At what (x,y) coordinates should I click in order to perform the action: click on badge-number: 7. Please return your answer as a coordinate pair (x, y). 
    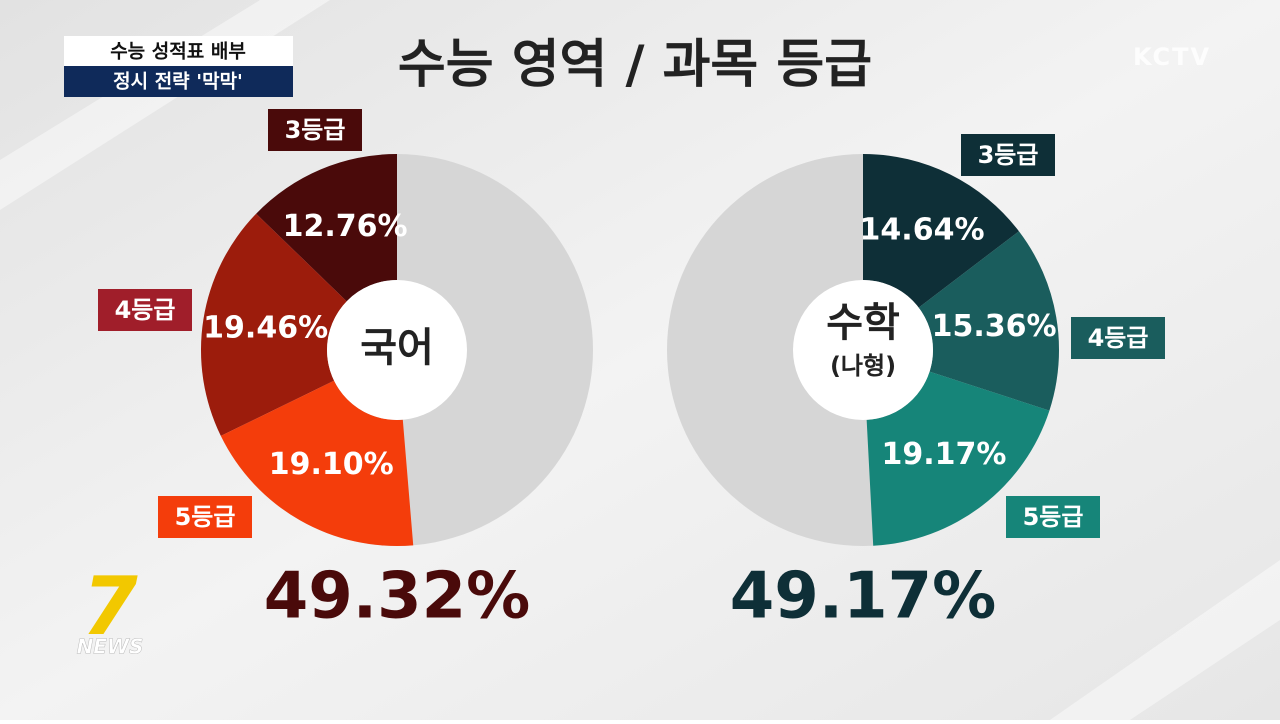
    Looking at the image, I should click on (110, 606).